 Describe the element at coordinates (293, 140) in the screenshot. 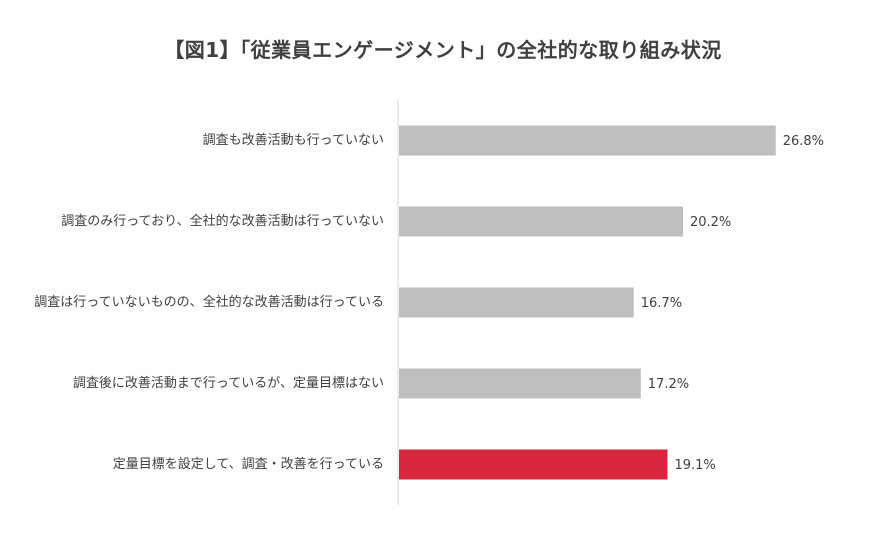

I see `category-label-1: 調査も改善活動も行っていない` at that location.